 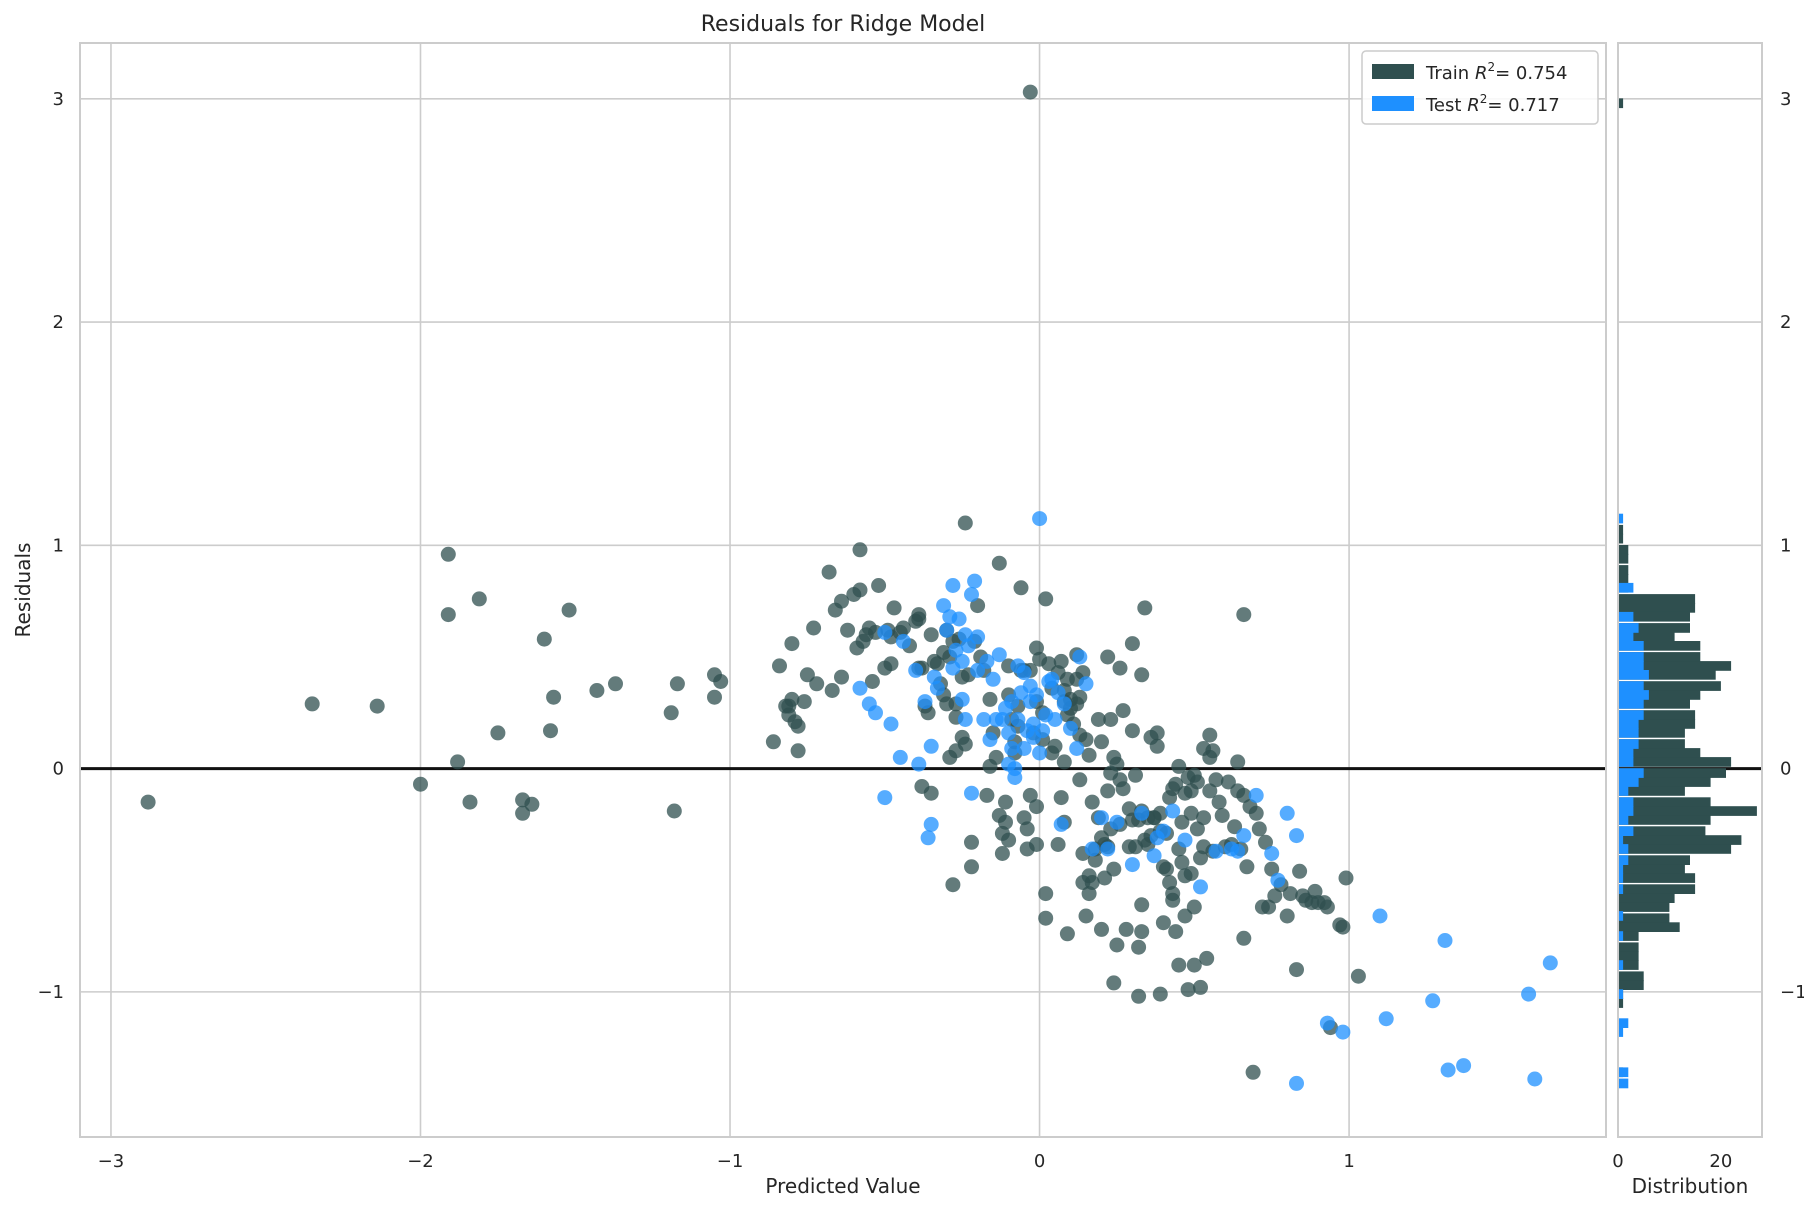 I want to click on histogram-frame, so click(x=1690, y=590).